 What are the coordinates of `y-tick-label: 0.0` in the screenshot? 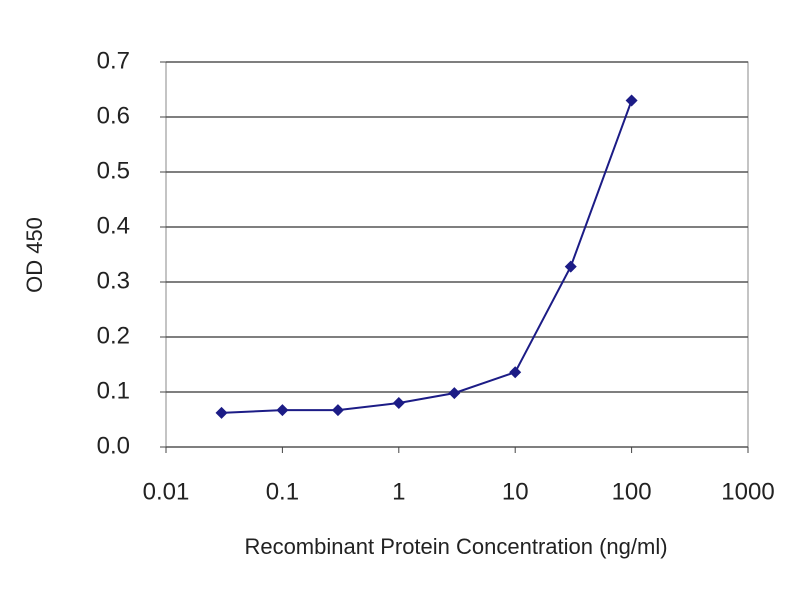 It's located at (113, 445).